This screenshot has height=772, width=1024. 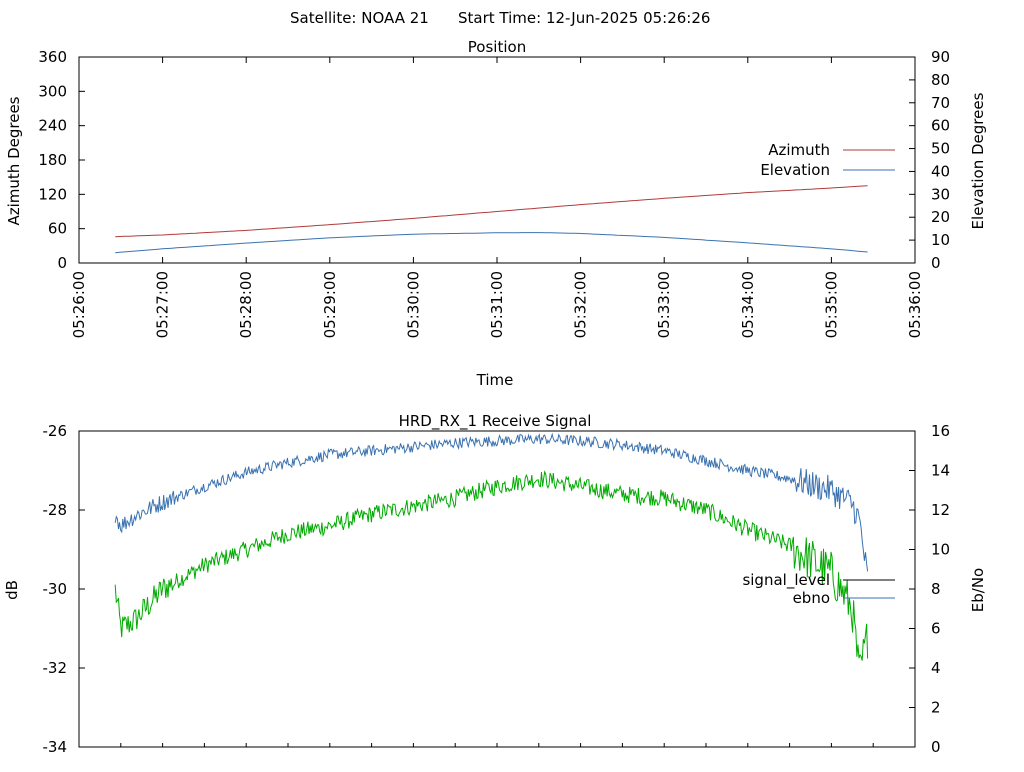 What do you see at coordinates (940, 171) in the screenshot?
I see `elevation-tick-label: 40` at bounding box center [940, 171].